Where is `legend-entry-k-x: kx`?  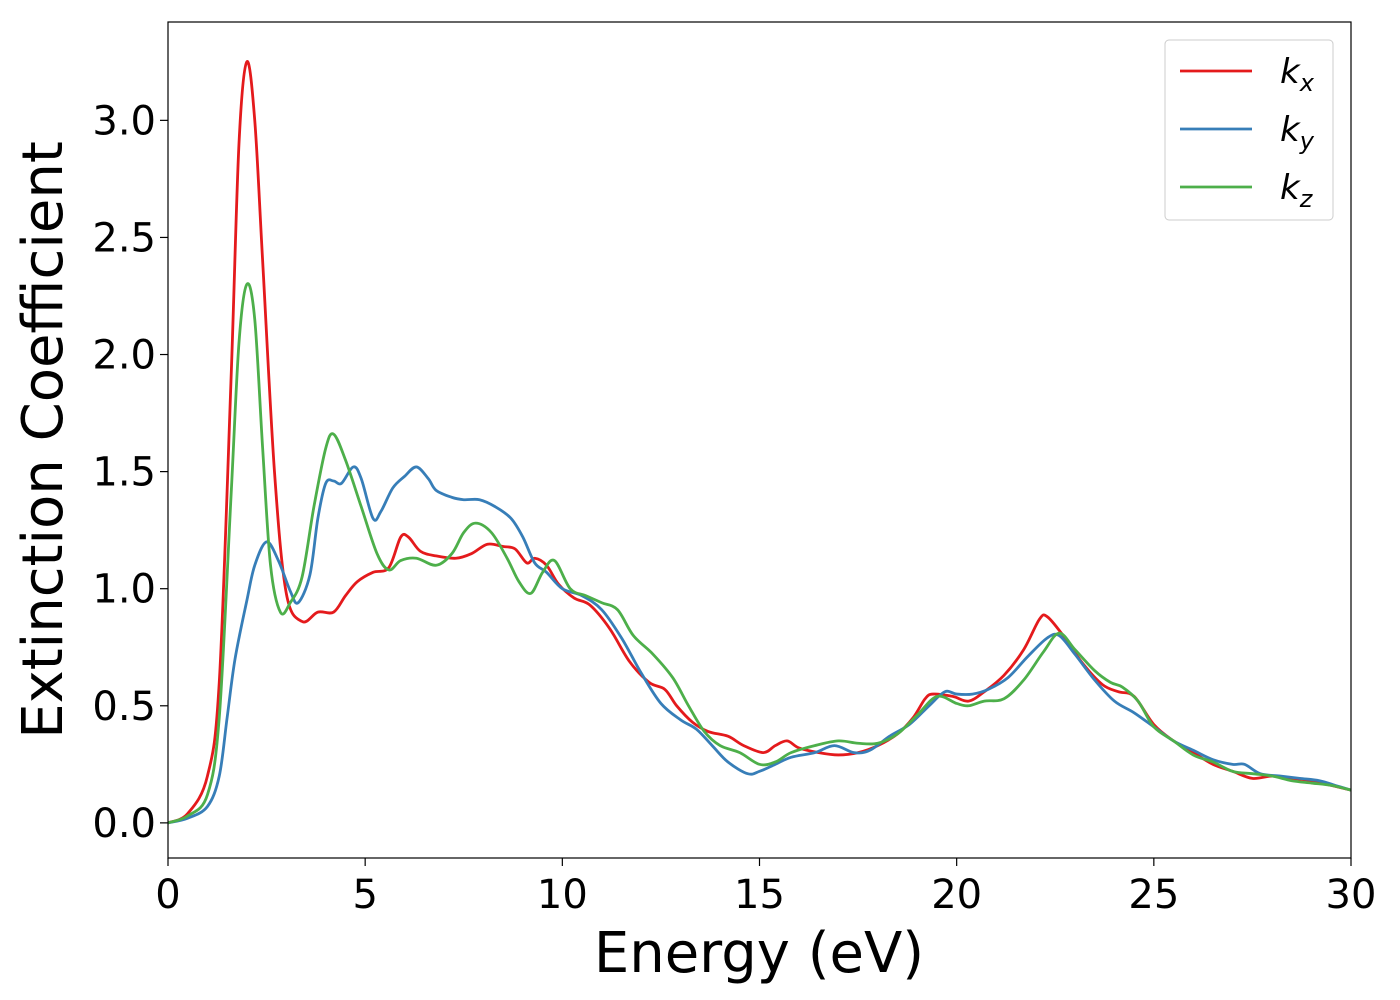
legend-entry-k-x: kx is located at coordinates (1247, 74).